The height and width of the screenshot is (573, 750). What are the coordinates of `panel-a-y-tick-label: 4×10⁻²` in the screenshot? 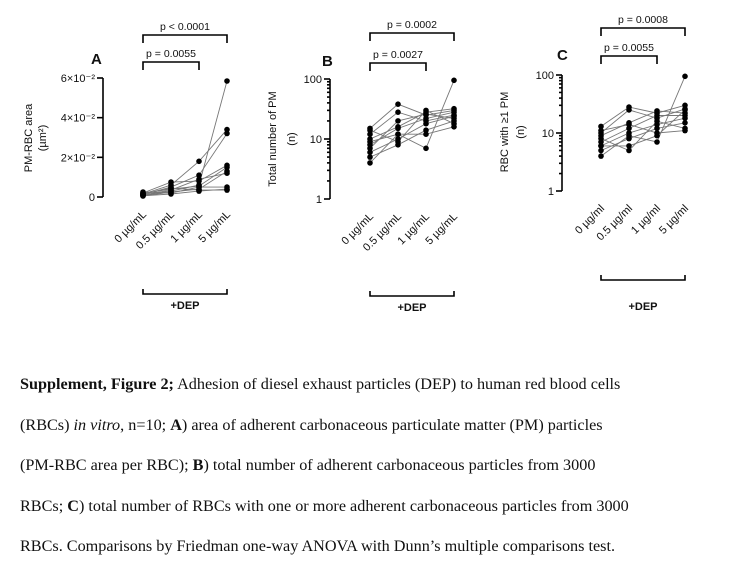 It's located at (78, 119).